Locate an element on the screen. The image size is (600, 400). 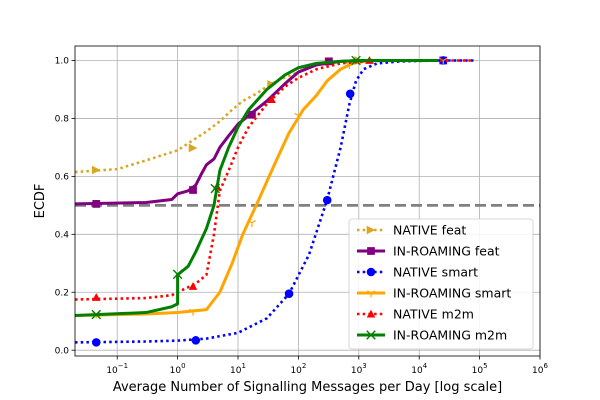
y-axis-ticks: 0.0 0.2 0.4 0.6 0.8 1.0 is located at coordinates (65, 206).